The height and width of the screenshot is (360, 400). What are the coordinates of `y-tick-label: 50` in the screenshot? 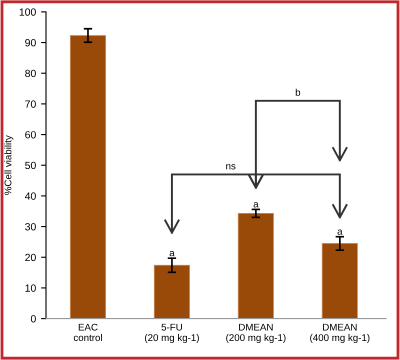 It's located at (30, 166).